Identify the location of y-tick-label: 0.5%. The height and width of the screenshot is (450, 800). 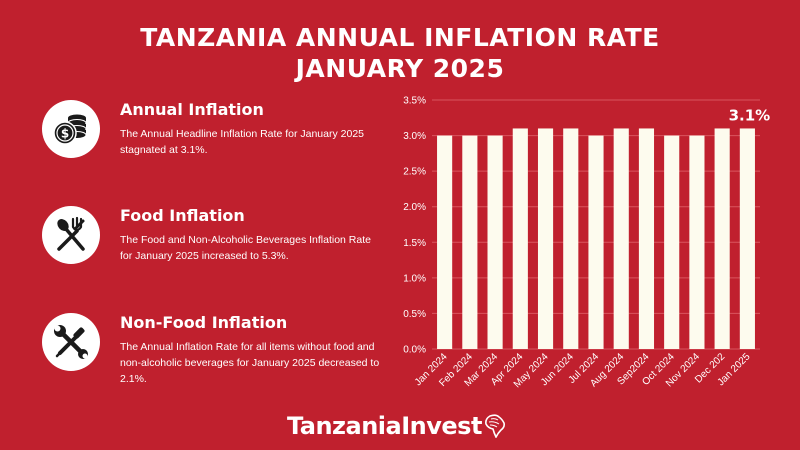
(414, 314).